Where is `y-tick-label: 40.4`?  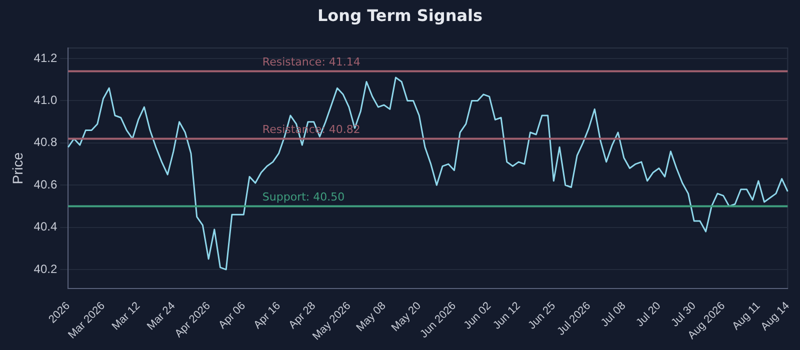
y-tick-label: 40.4 is located at coordinates (46, 227).